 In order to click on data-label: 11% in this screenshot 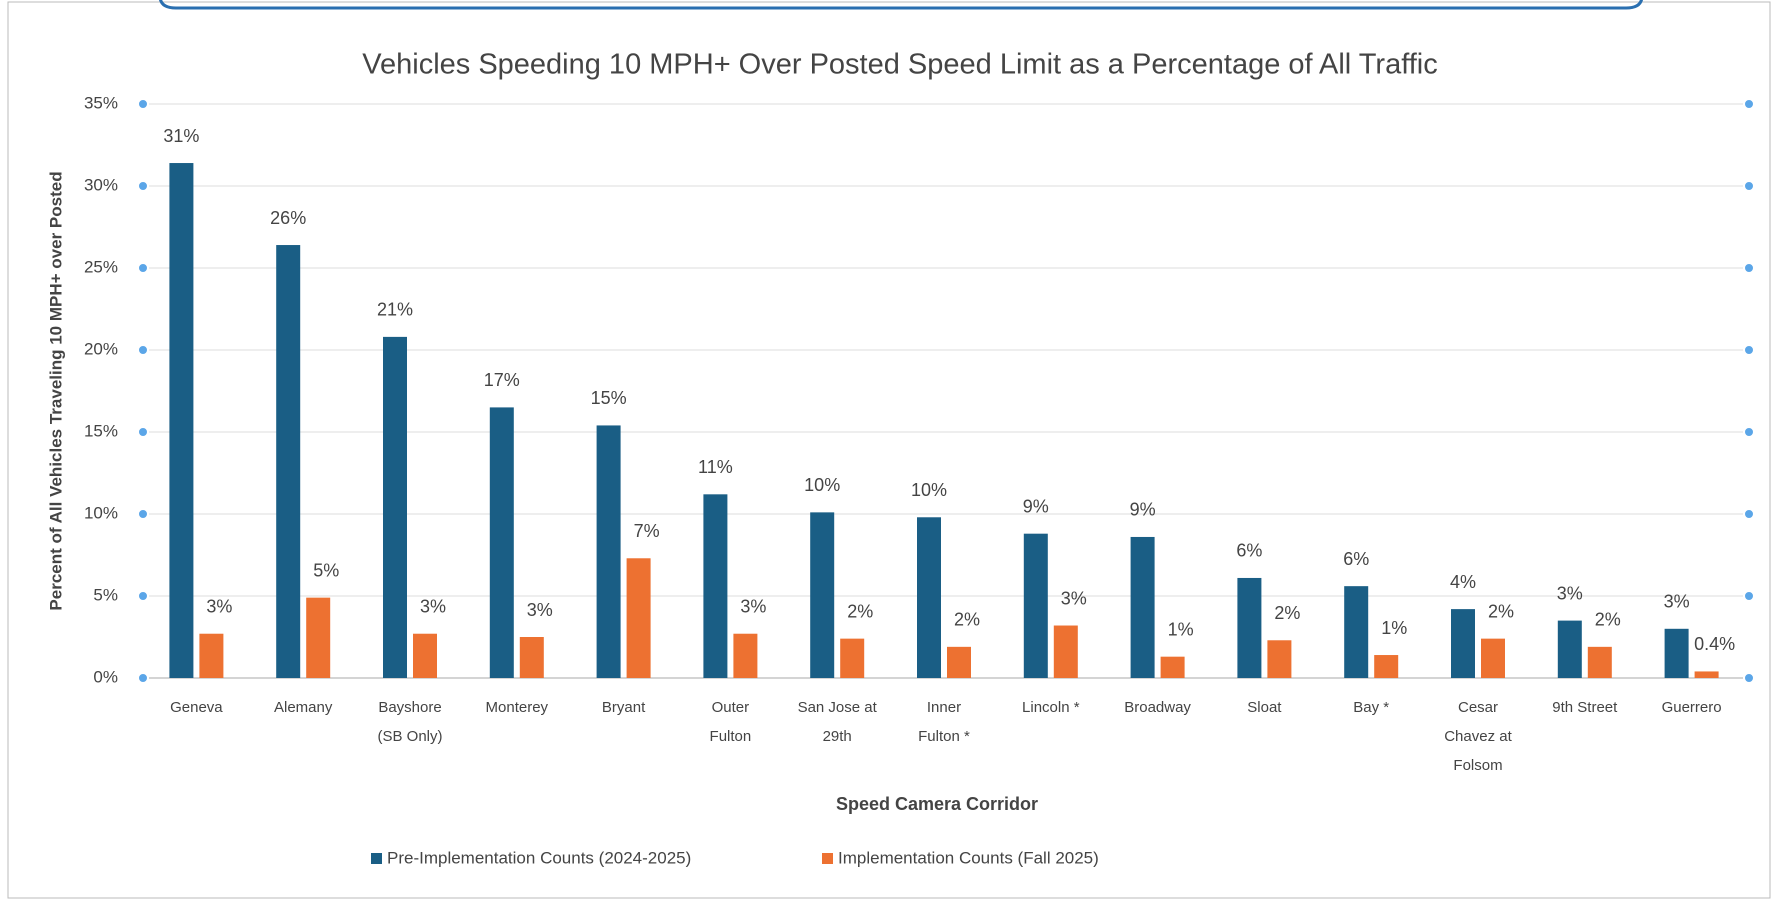, I will do `click(715, 467)`.